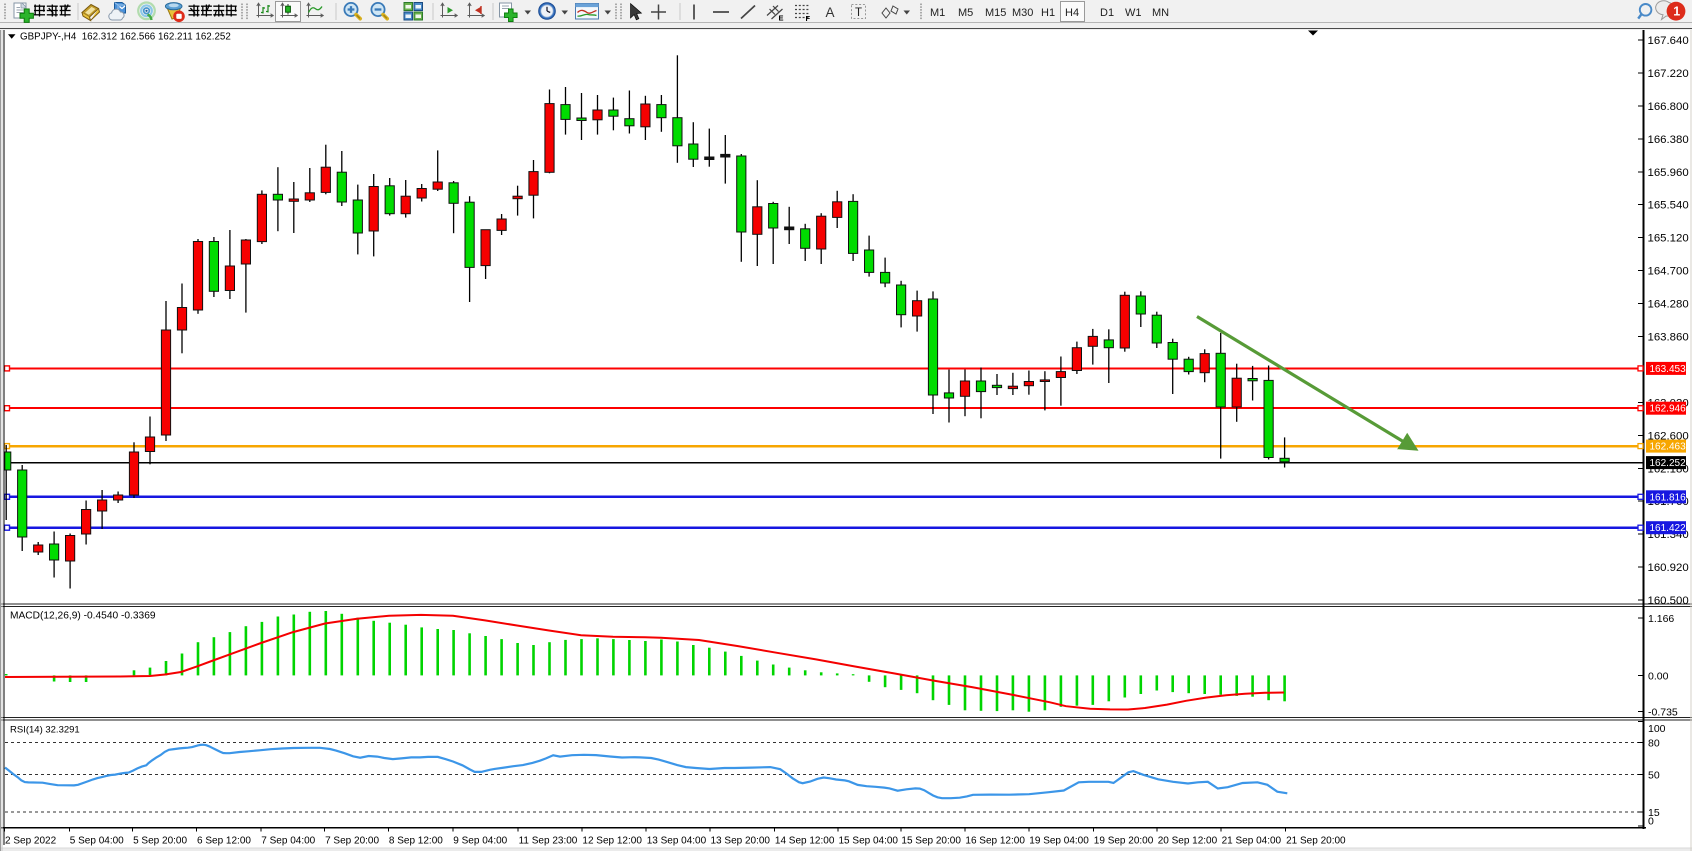  I want to click on svg-text: 11 Sep 23:00, so click(548, 841).